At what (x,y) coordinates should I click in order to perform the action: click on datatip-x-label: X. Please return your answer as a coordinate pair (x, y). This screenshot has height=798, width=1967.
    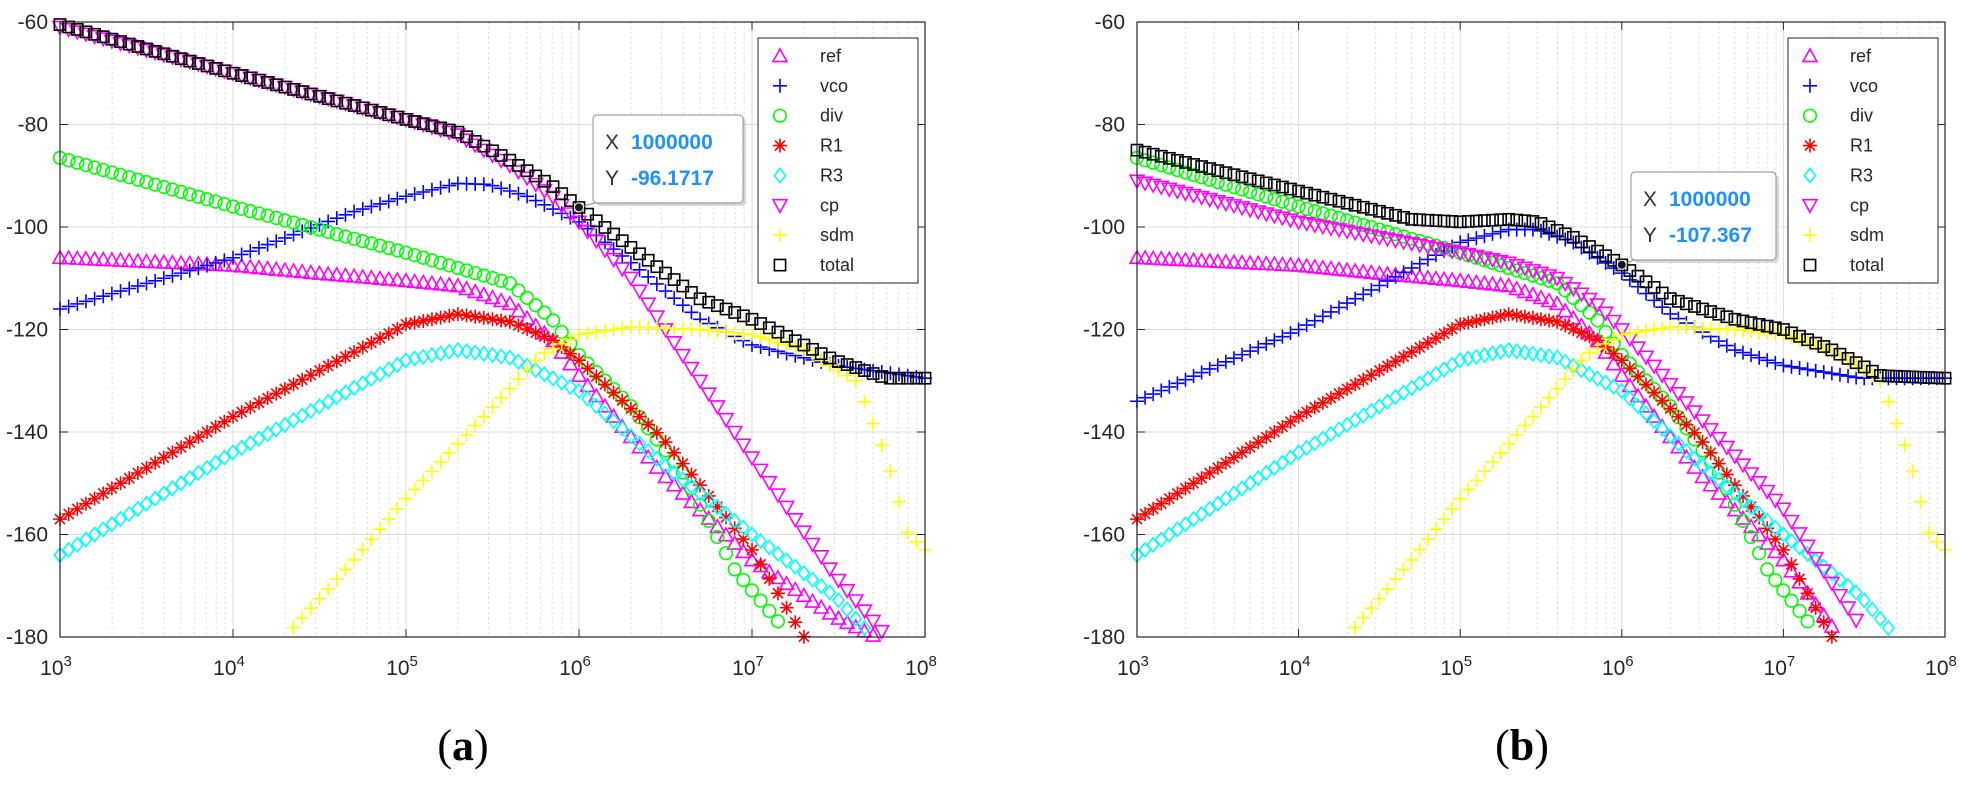
    Looking at the image, I should click on (1650, 199).